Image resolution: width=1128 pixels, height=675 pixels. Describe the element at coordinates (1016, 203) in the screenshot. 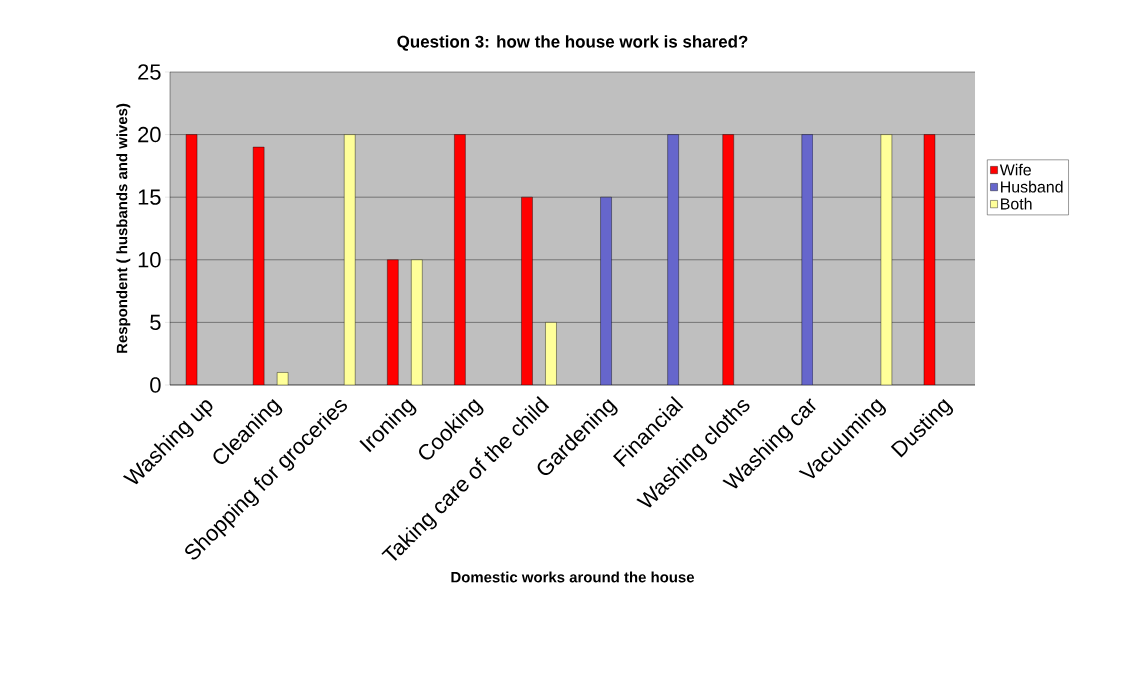

I see `legend-label: Both` at that location.